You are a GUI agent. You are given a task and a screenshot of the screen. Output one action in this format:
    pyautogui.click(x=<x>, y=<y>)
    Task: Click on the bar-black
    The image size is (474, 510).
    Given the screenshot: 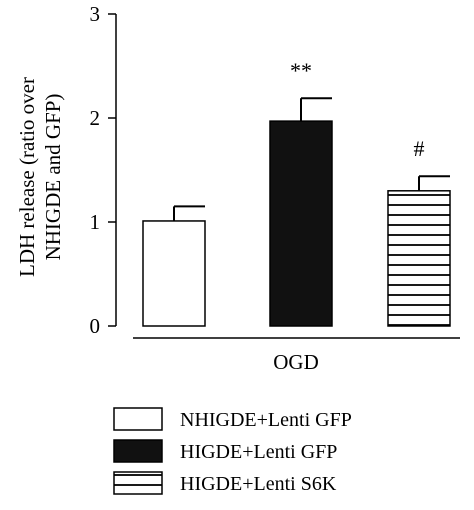 What is the action you would take?
    pyautogui.click(x=301, y=223)
    